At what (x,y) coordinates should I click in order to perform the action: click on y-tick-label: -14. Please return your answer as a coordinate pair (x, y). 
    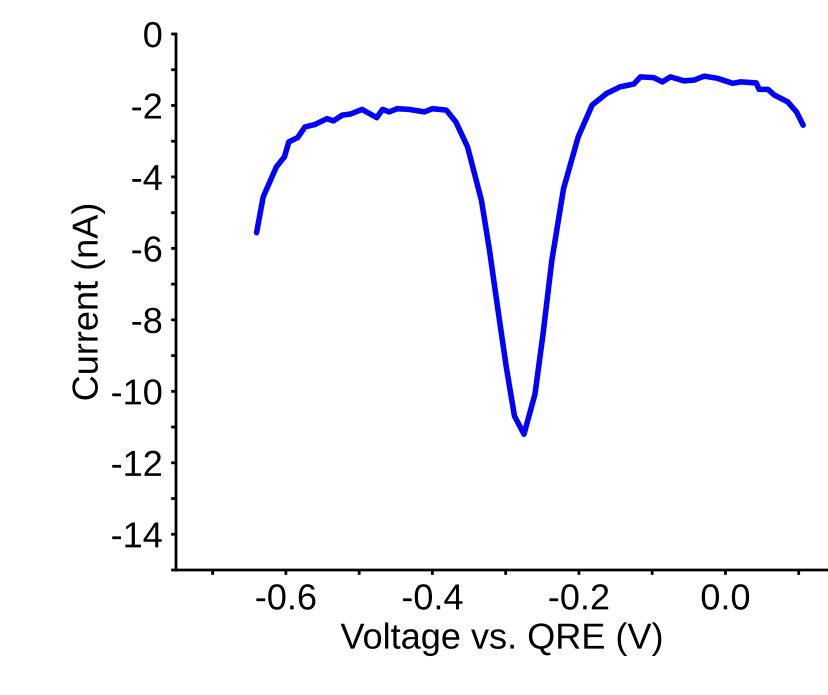
    Looking at the image, I should click on (137, 535).